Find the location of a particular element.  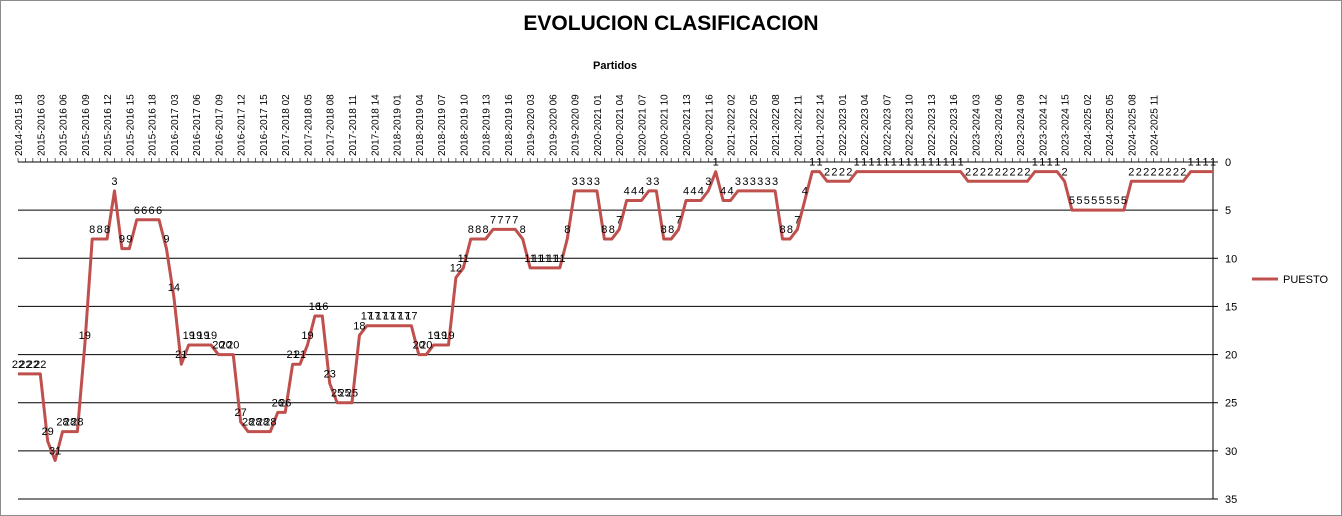

x-tick-label: 2014-2015 18 is located at coordinates (19, 125).